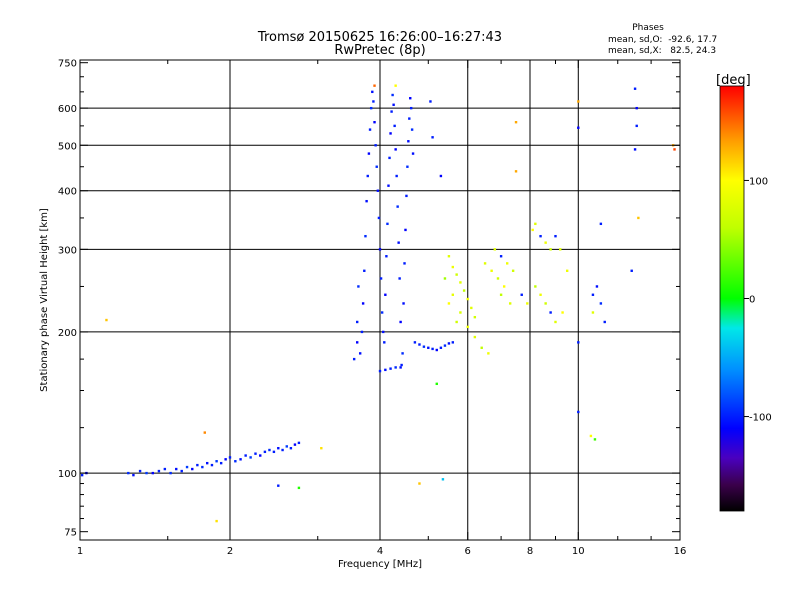 The image size is (800, 600). What do you see at coordinates (67, 64) in the screenshot?
I see `y-tick-label: 750` at bounding box center [67, 64].